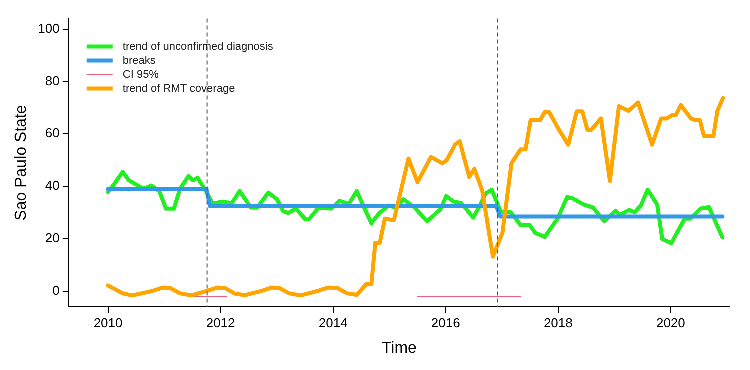  What do you see at coordinates (221, 323) in the screenshot?
I see `x-tick-label: 2012` at bounding box center [221, 323].